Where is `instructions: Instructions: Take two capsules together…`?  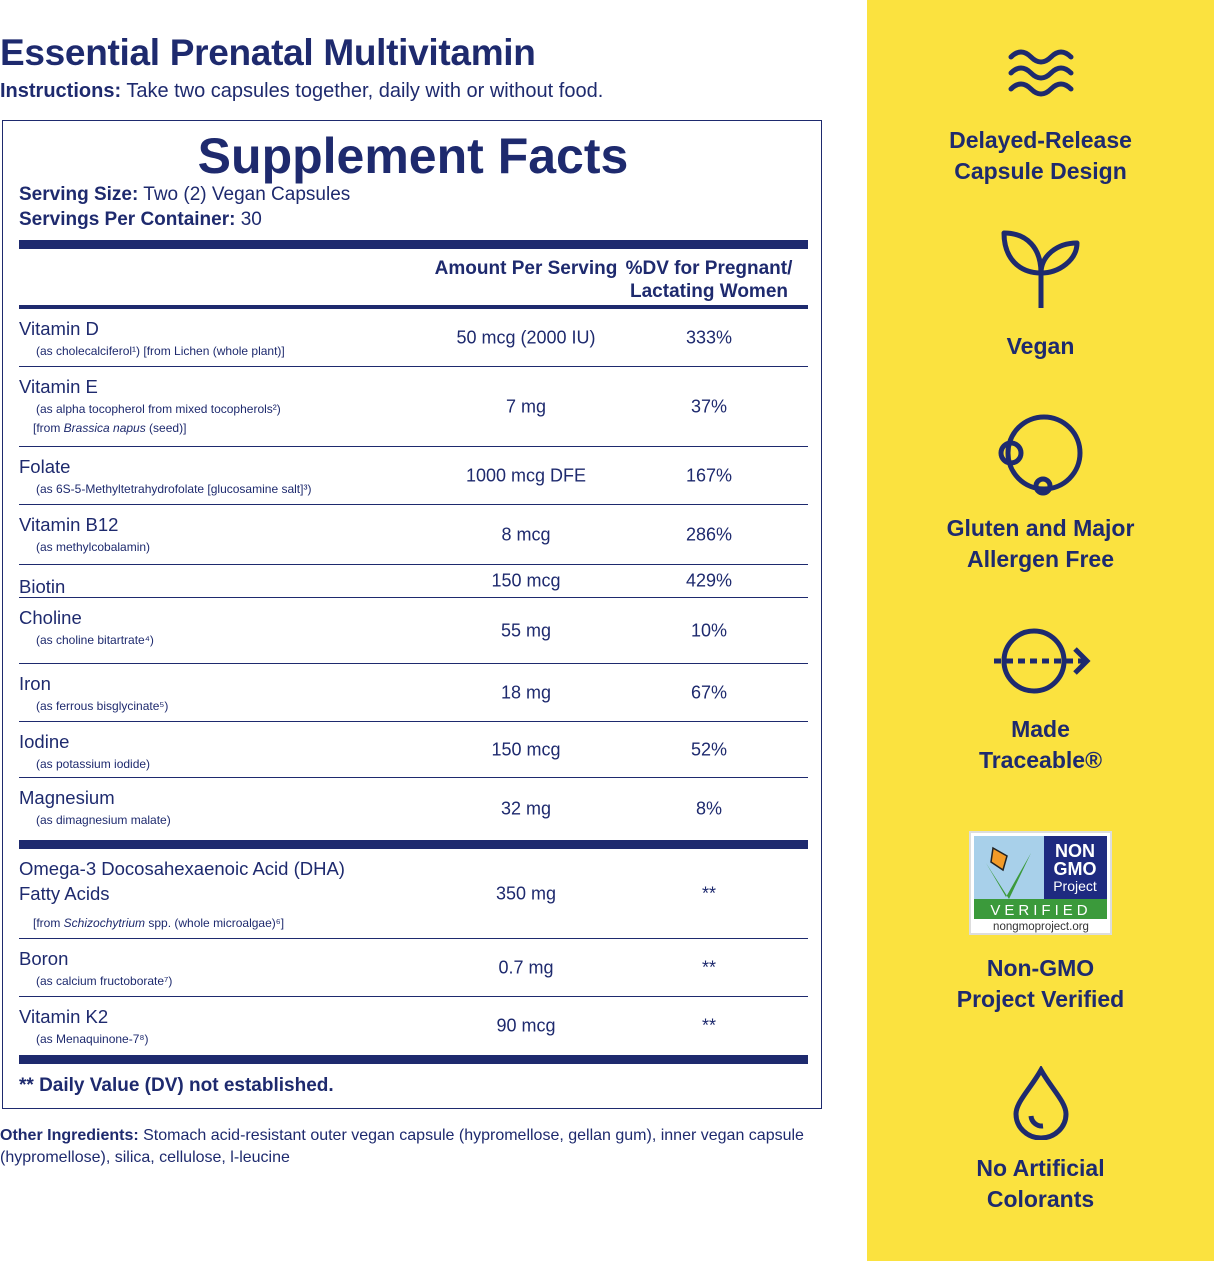 instructions: Instructions: Take two capsules together… is located at coordinates (301, 91).